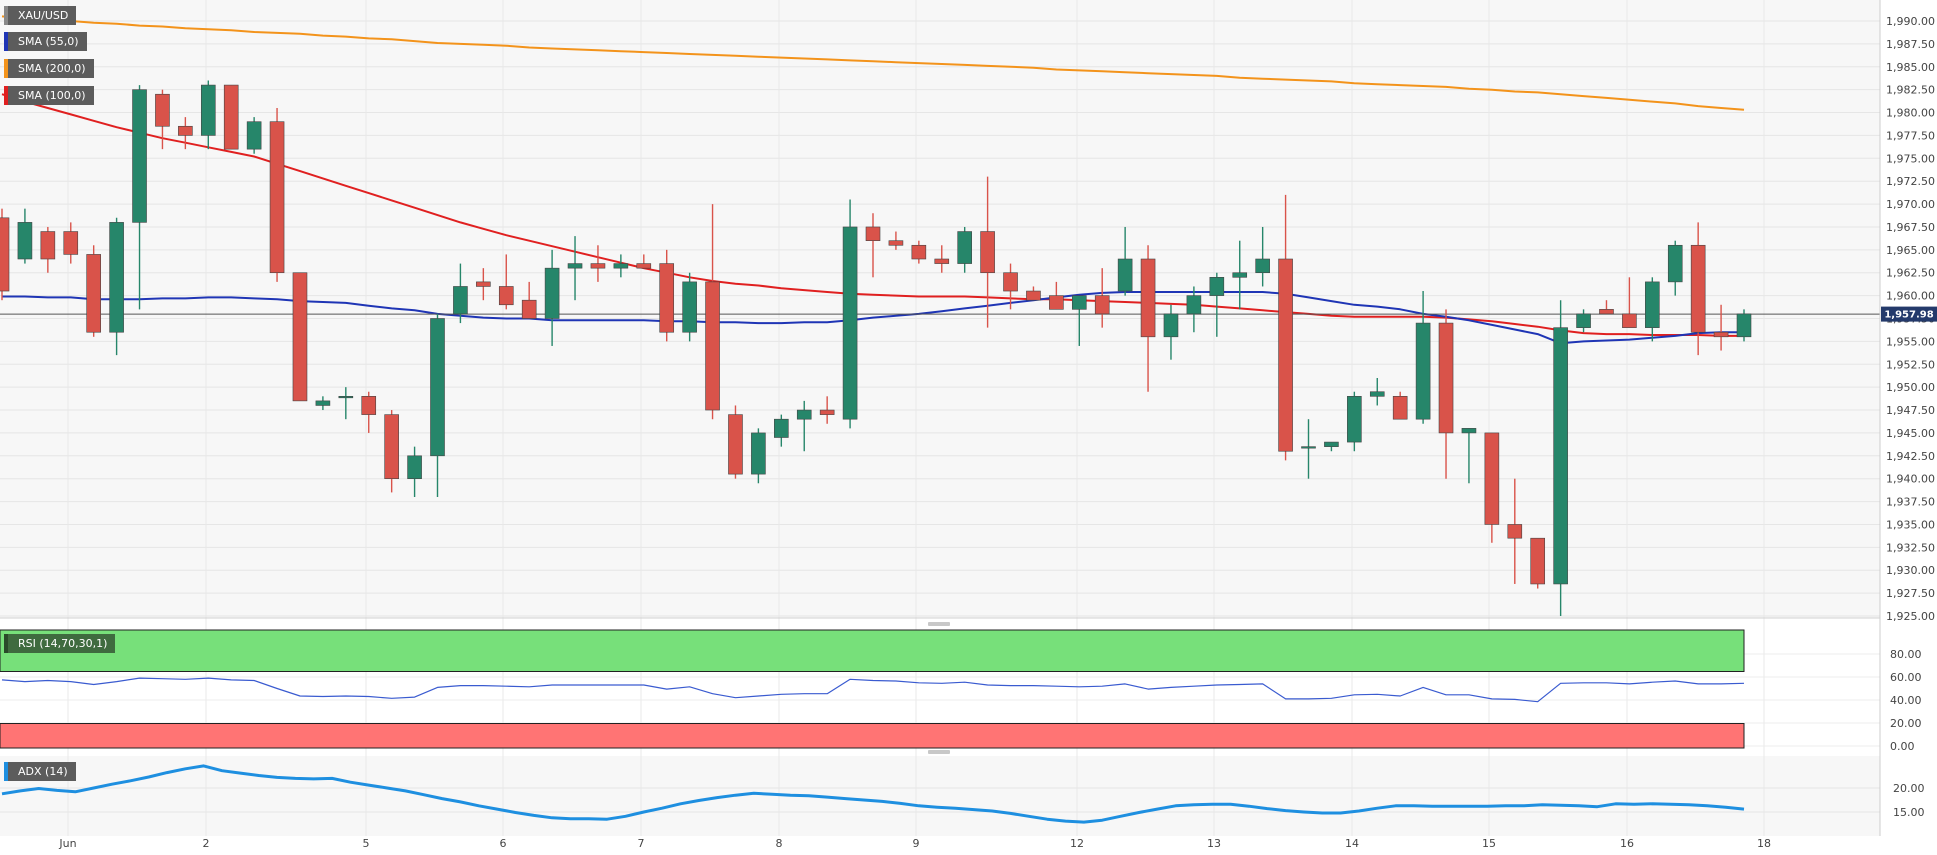 The image size is (1937, 855). What do you see at coordinates (1910, 250) in the screenshot?
I see `price-tick-label: 1,965.00` at bounding box center [1910, 250].